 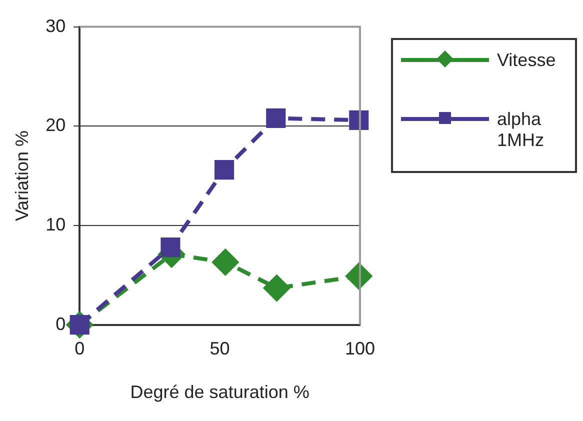 I want to click on legend-label: Vitesse, so click(x=527, y=60).